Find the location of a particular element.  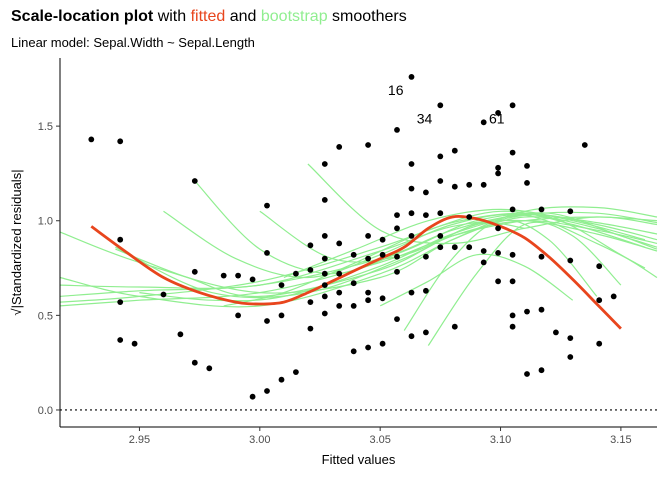

point-labels: 16 34 61 is located at coordinates (446, 104).